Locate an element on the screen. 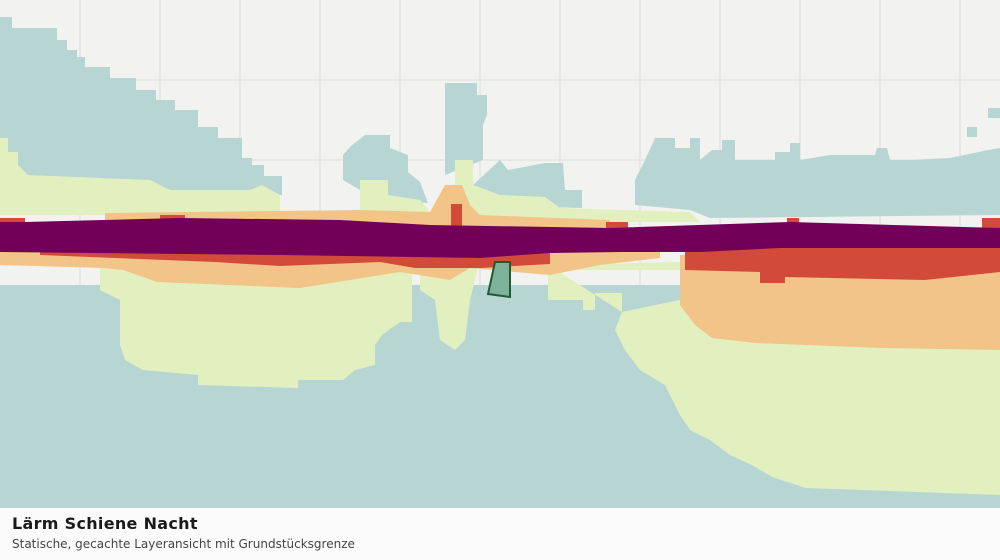 Image resolution: width=1000 pixels, height=560 pixels. map-title: Lärm Schiene Nacht is located at coordinates (105, 523).